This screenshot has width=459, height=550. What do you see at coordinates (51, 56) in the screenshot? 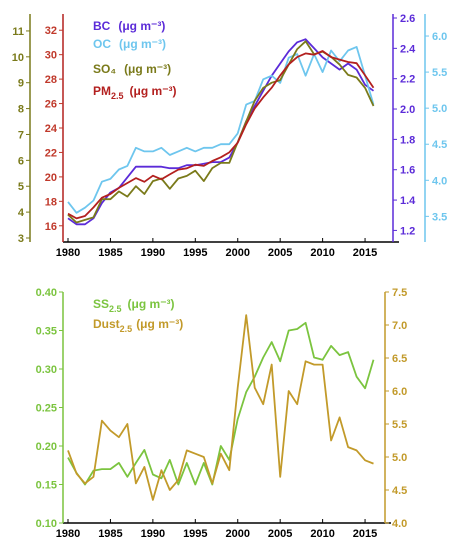
I see `pm-axis-tick-label: 30` at bounding box center [51, 56].